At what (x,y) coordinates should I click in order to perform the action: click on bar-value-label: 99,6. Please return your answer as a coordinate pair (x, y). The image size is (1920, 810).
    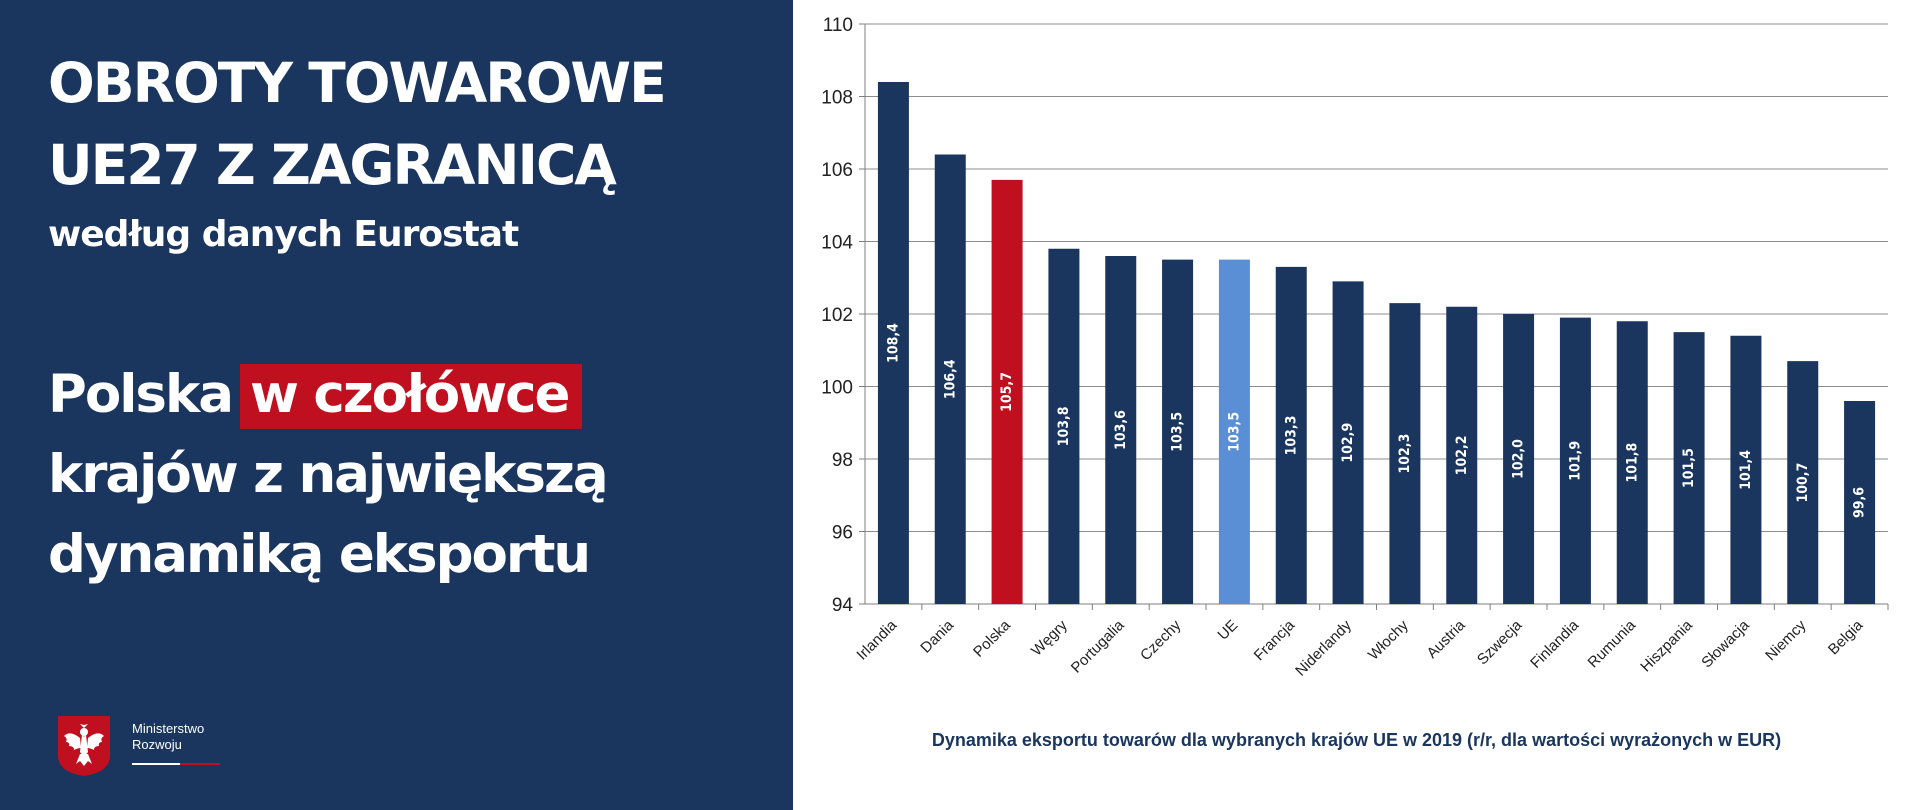
    Looking at the image, I should click on (1860, 502).